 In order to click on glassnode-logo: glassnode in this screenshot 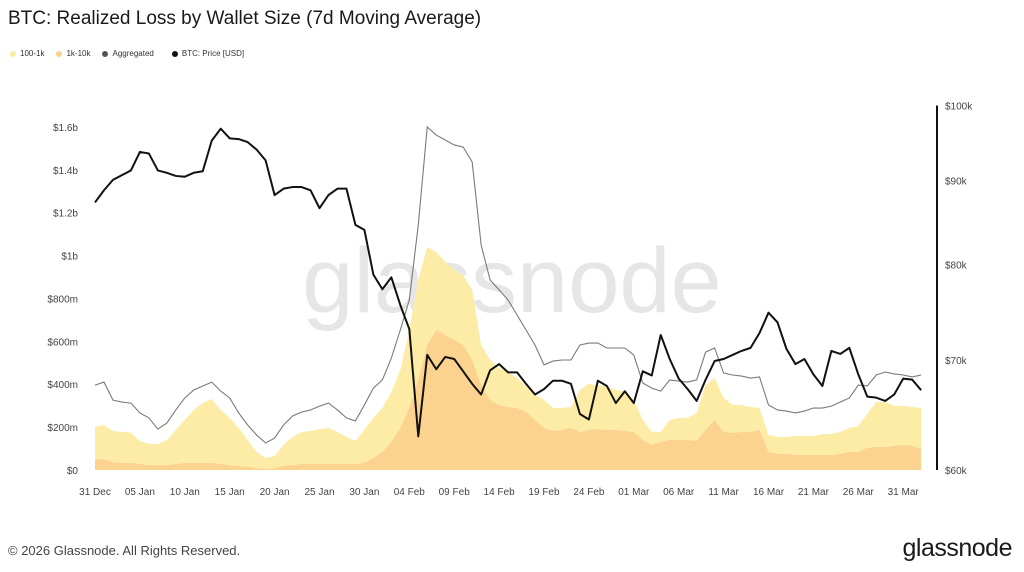, I will do `click(957, 548)`.